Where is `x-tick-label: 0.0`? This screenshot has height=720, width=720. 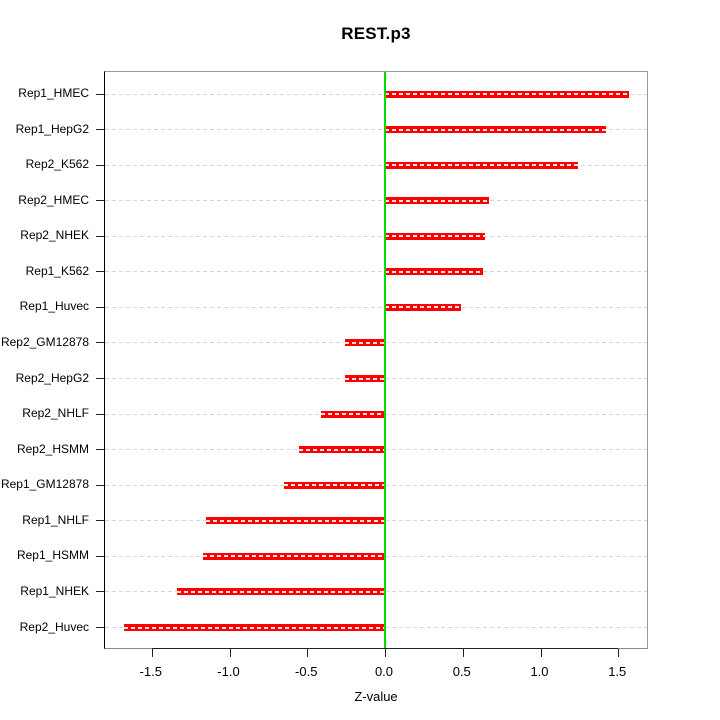
x-tick-label: 0.0 is located at coordinates (384, 671).